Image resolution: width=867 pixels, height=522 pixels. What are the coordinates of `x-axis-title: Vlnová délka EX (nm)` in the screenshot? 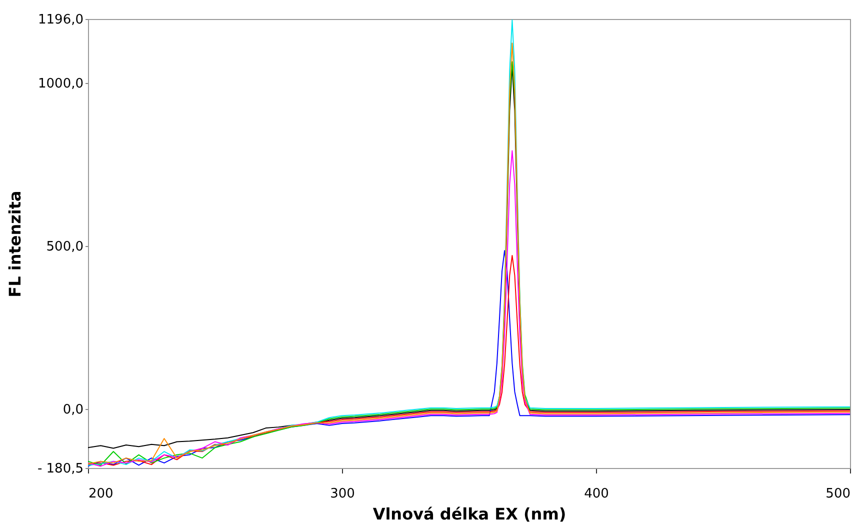 It's located at (469, 513).